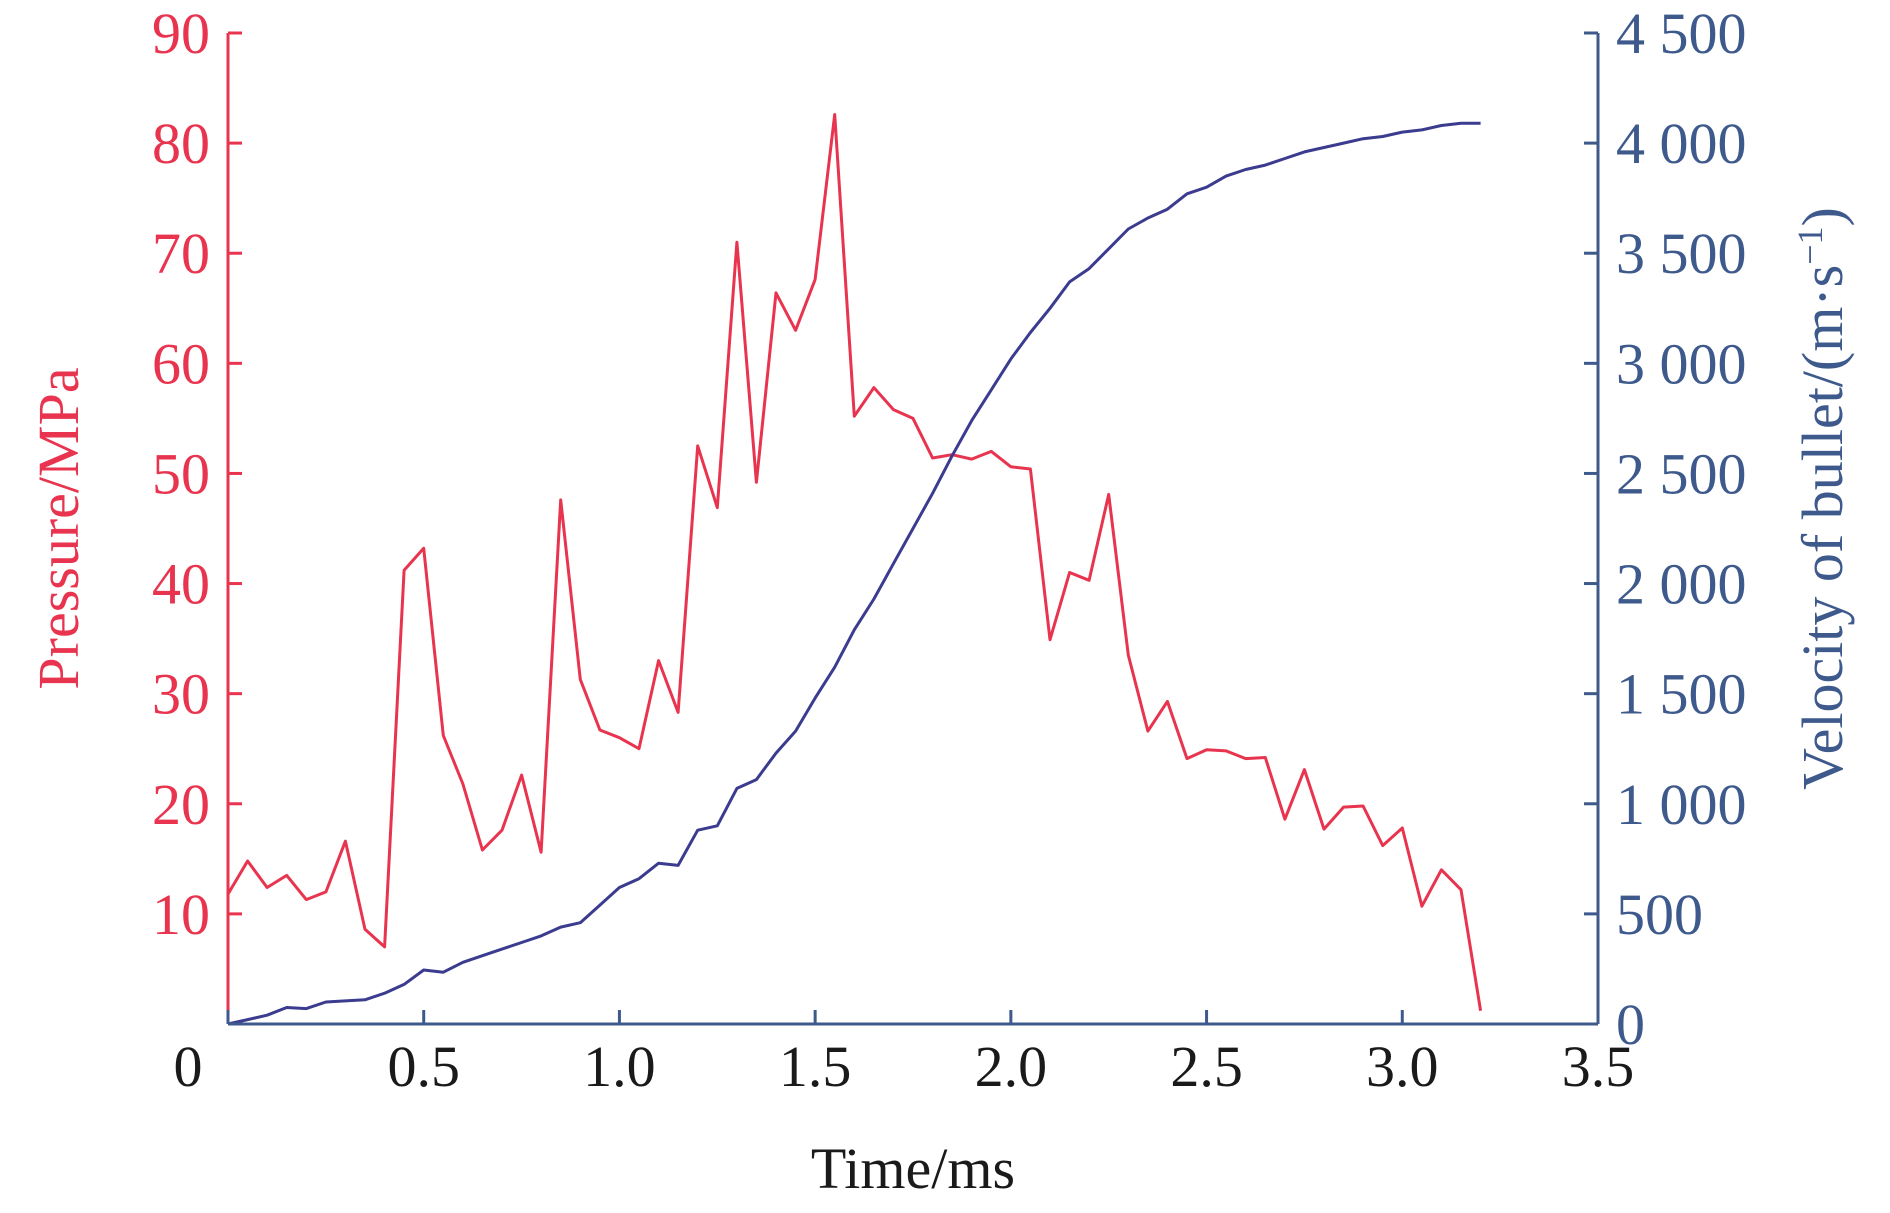 The image size is (1890, 1213). What do you see at coordinates (1681, 584) in the screenshot?
I see `right-y-tick-label: 2 000` at bounding box center [1681, 584].